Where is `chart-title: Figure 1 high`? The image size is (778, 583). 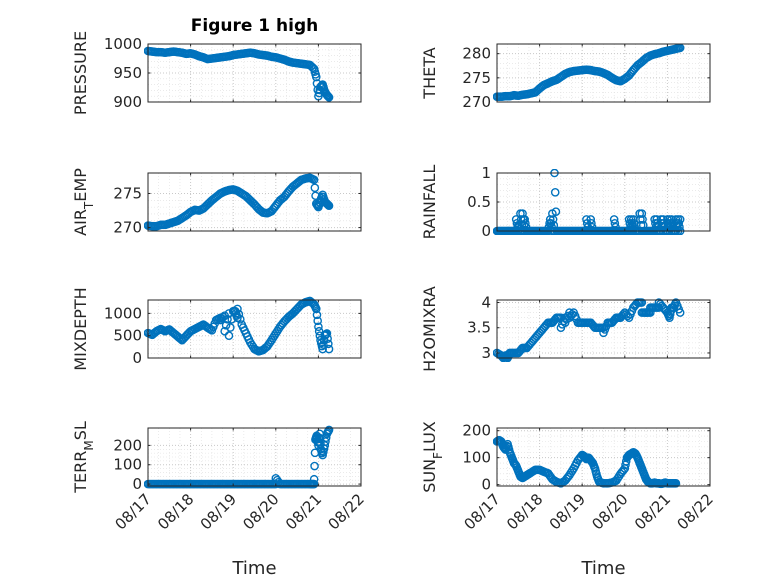
chart-title: Figure 1 high is located at coordinates (255, 26).